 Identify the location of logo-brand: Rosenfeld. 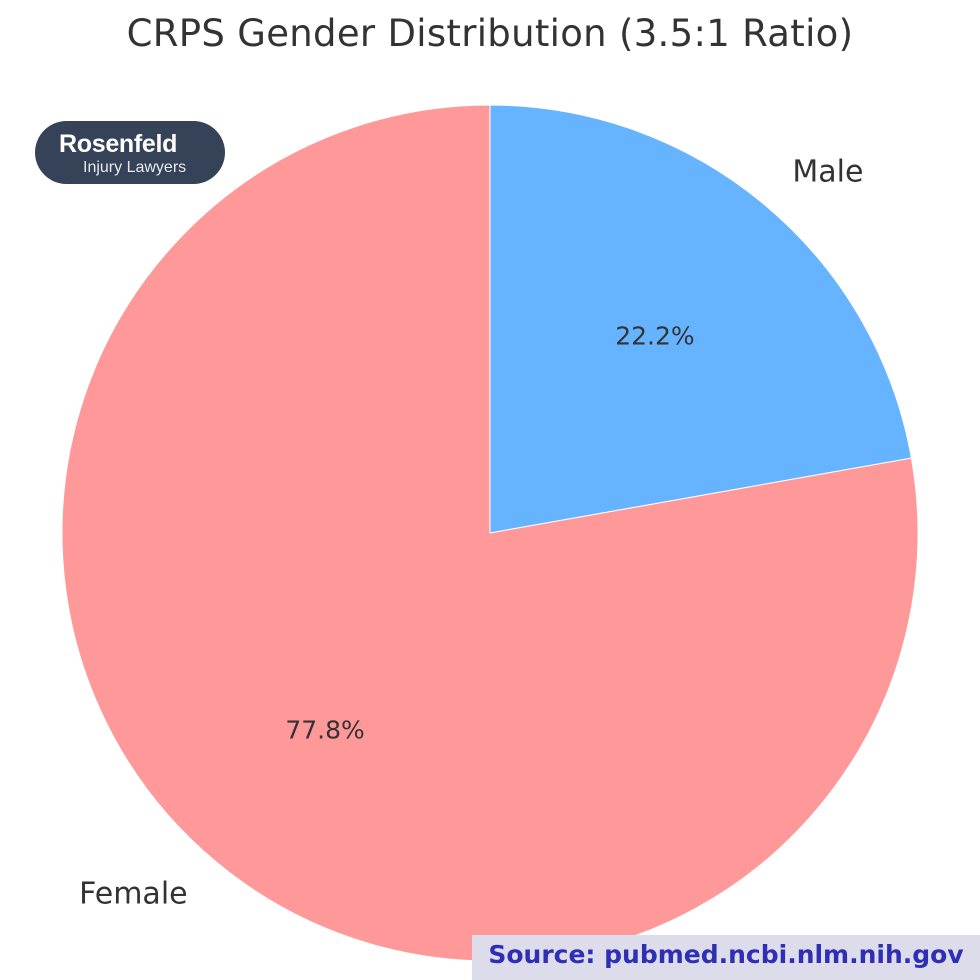
(118, 144).